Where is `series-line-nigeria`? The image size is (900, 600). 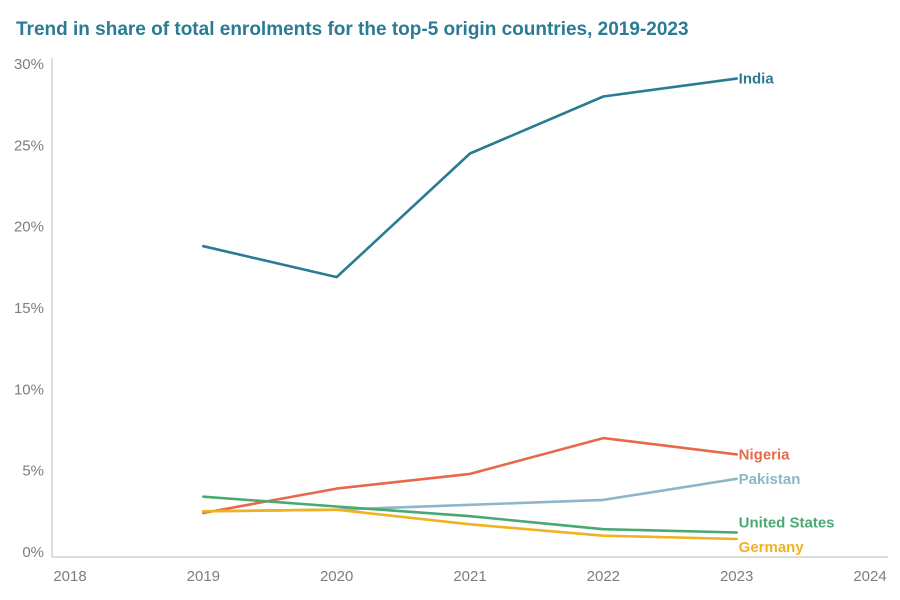 series-line-nigeria is located at coordinates (470, 475).